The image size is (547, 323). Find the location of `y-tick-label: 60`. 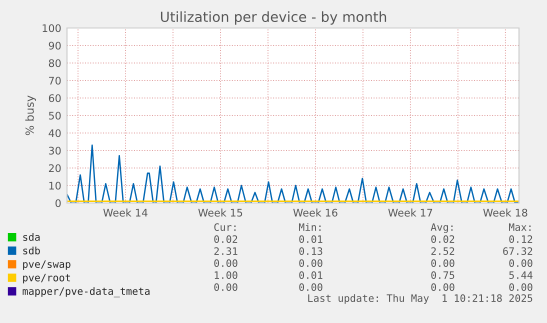

y-tick-label: 60 is located at coordinates (54, 98).